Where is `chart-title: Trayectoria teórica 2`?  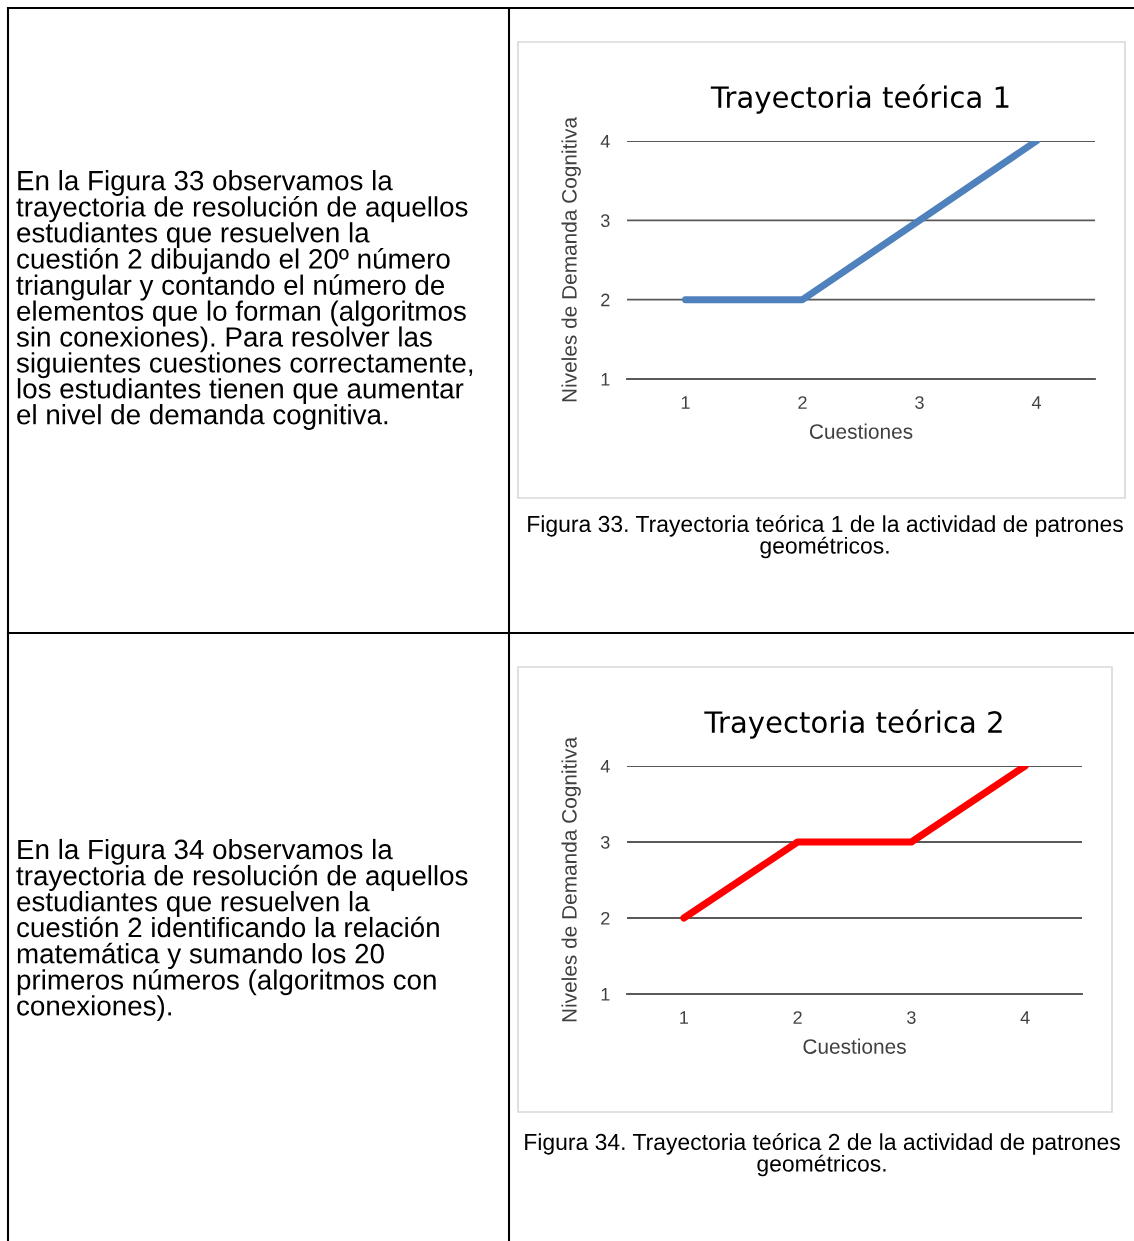
chart-title: Trayectoria teórica 2 is located at coordinates (853, 724).